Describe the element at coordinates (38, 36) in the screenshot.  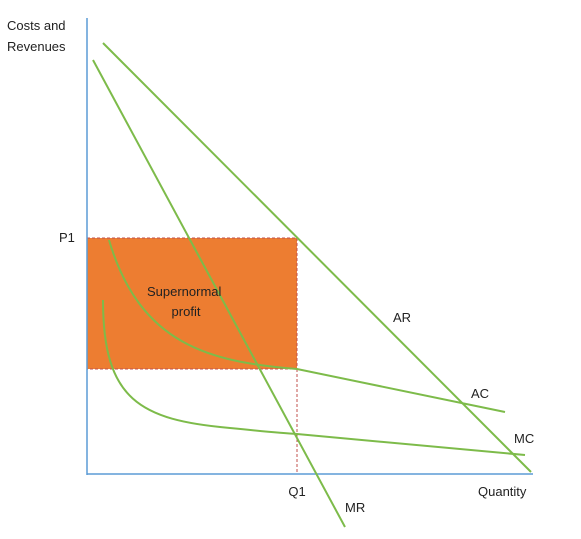
I see `y-axis-label: Costs and Revenues` at that location.